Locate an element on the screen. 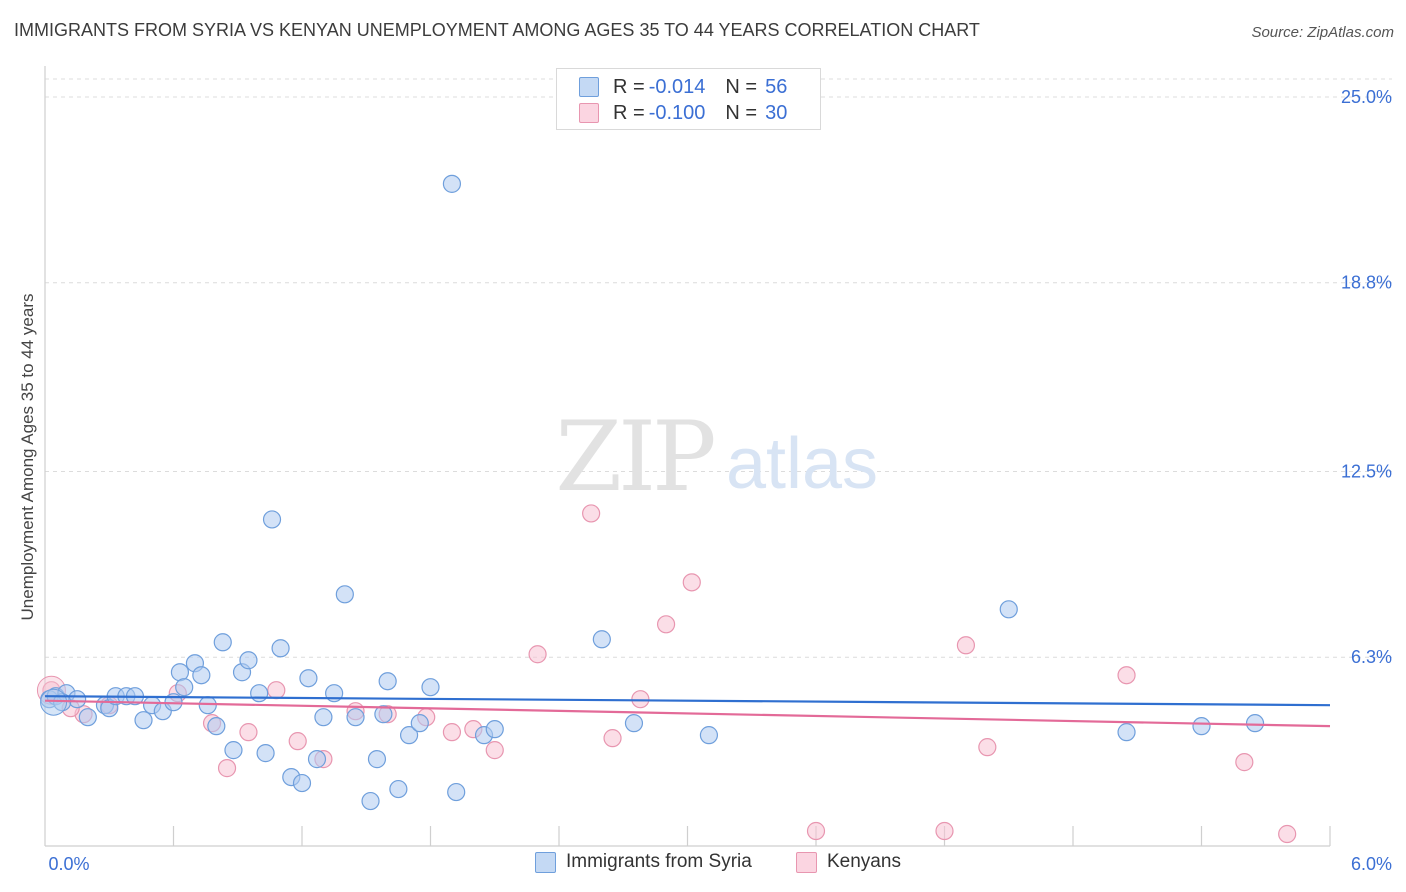 This screenshot has height=892, width=1406. y-tick-label: 12.5% is located at coordinates (1366, 471).